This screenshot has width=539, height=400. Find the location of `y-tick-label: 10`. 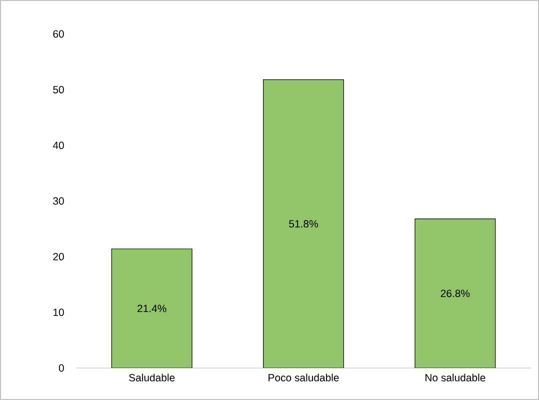

y-tick-label: 10 is located at coordinates (58, 312).